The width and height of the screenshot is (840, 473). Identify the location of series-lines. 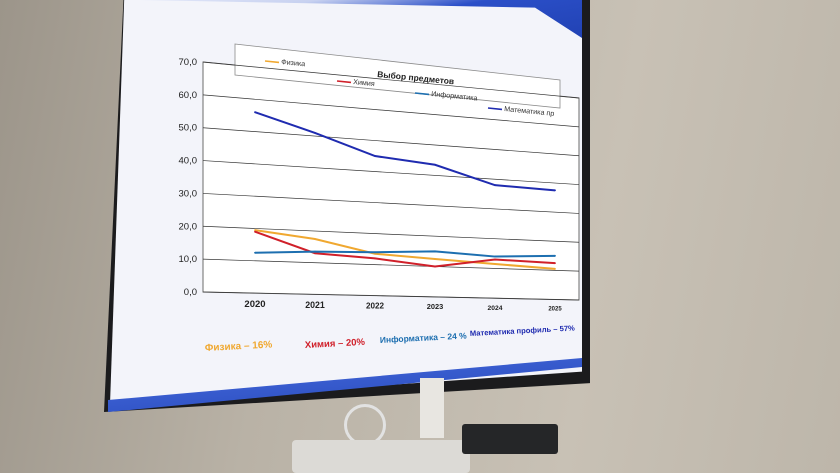
(405, 190).